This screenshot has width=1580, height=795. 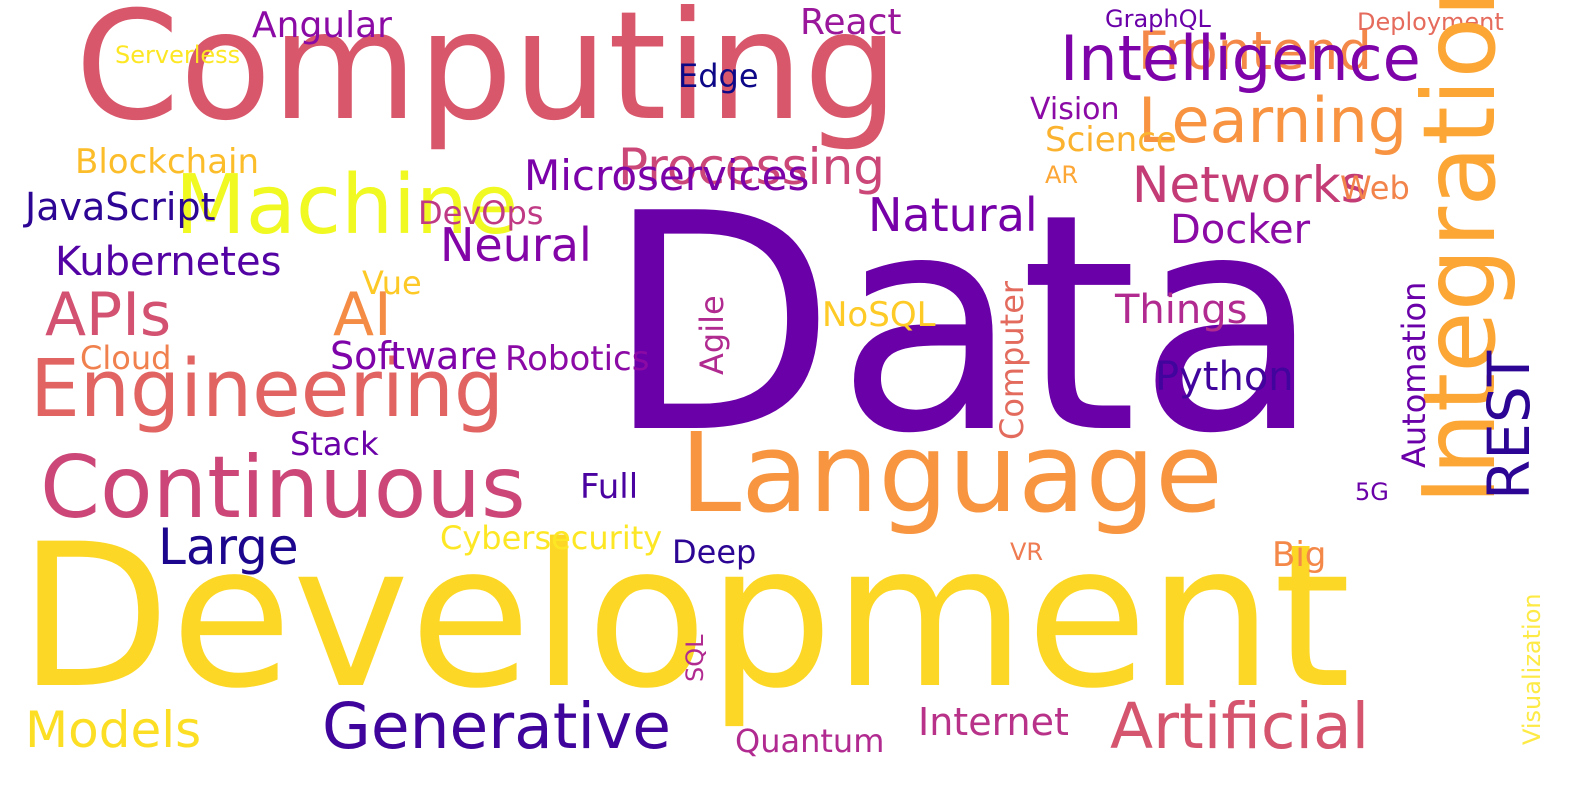 I want to click on word-integration: Deployment, so click(x=1430, y=22).